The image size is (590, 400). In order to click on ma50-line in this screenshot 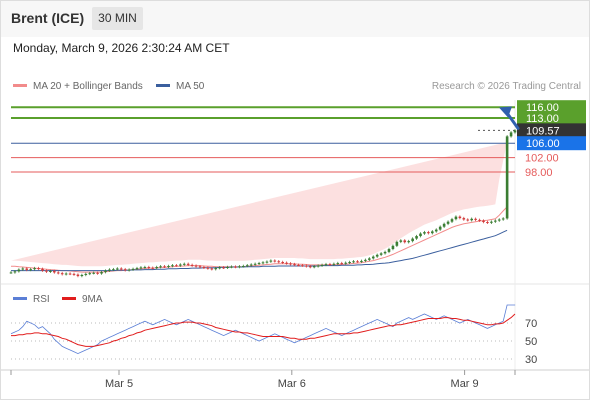, I will do `click(259, 250)`.